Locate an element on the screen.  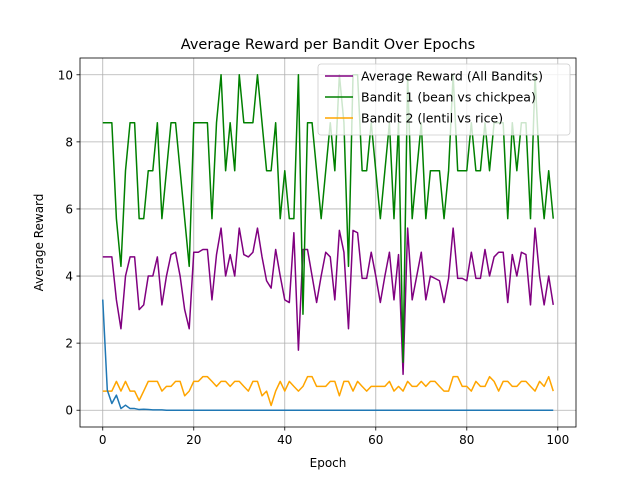
x-tick-label: 0 is located at coordinates (103, 440).